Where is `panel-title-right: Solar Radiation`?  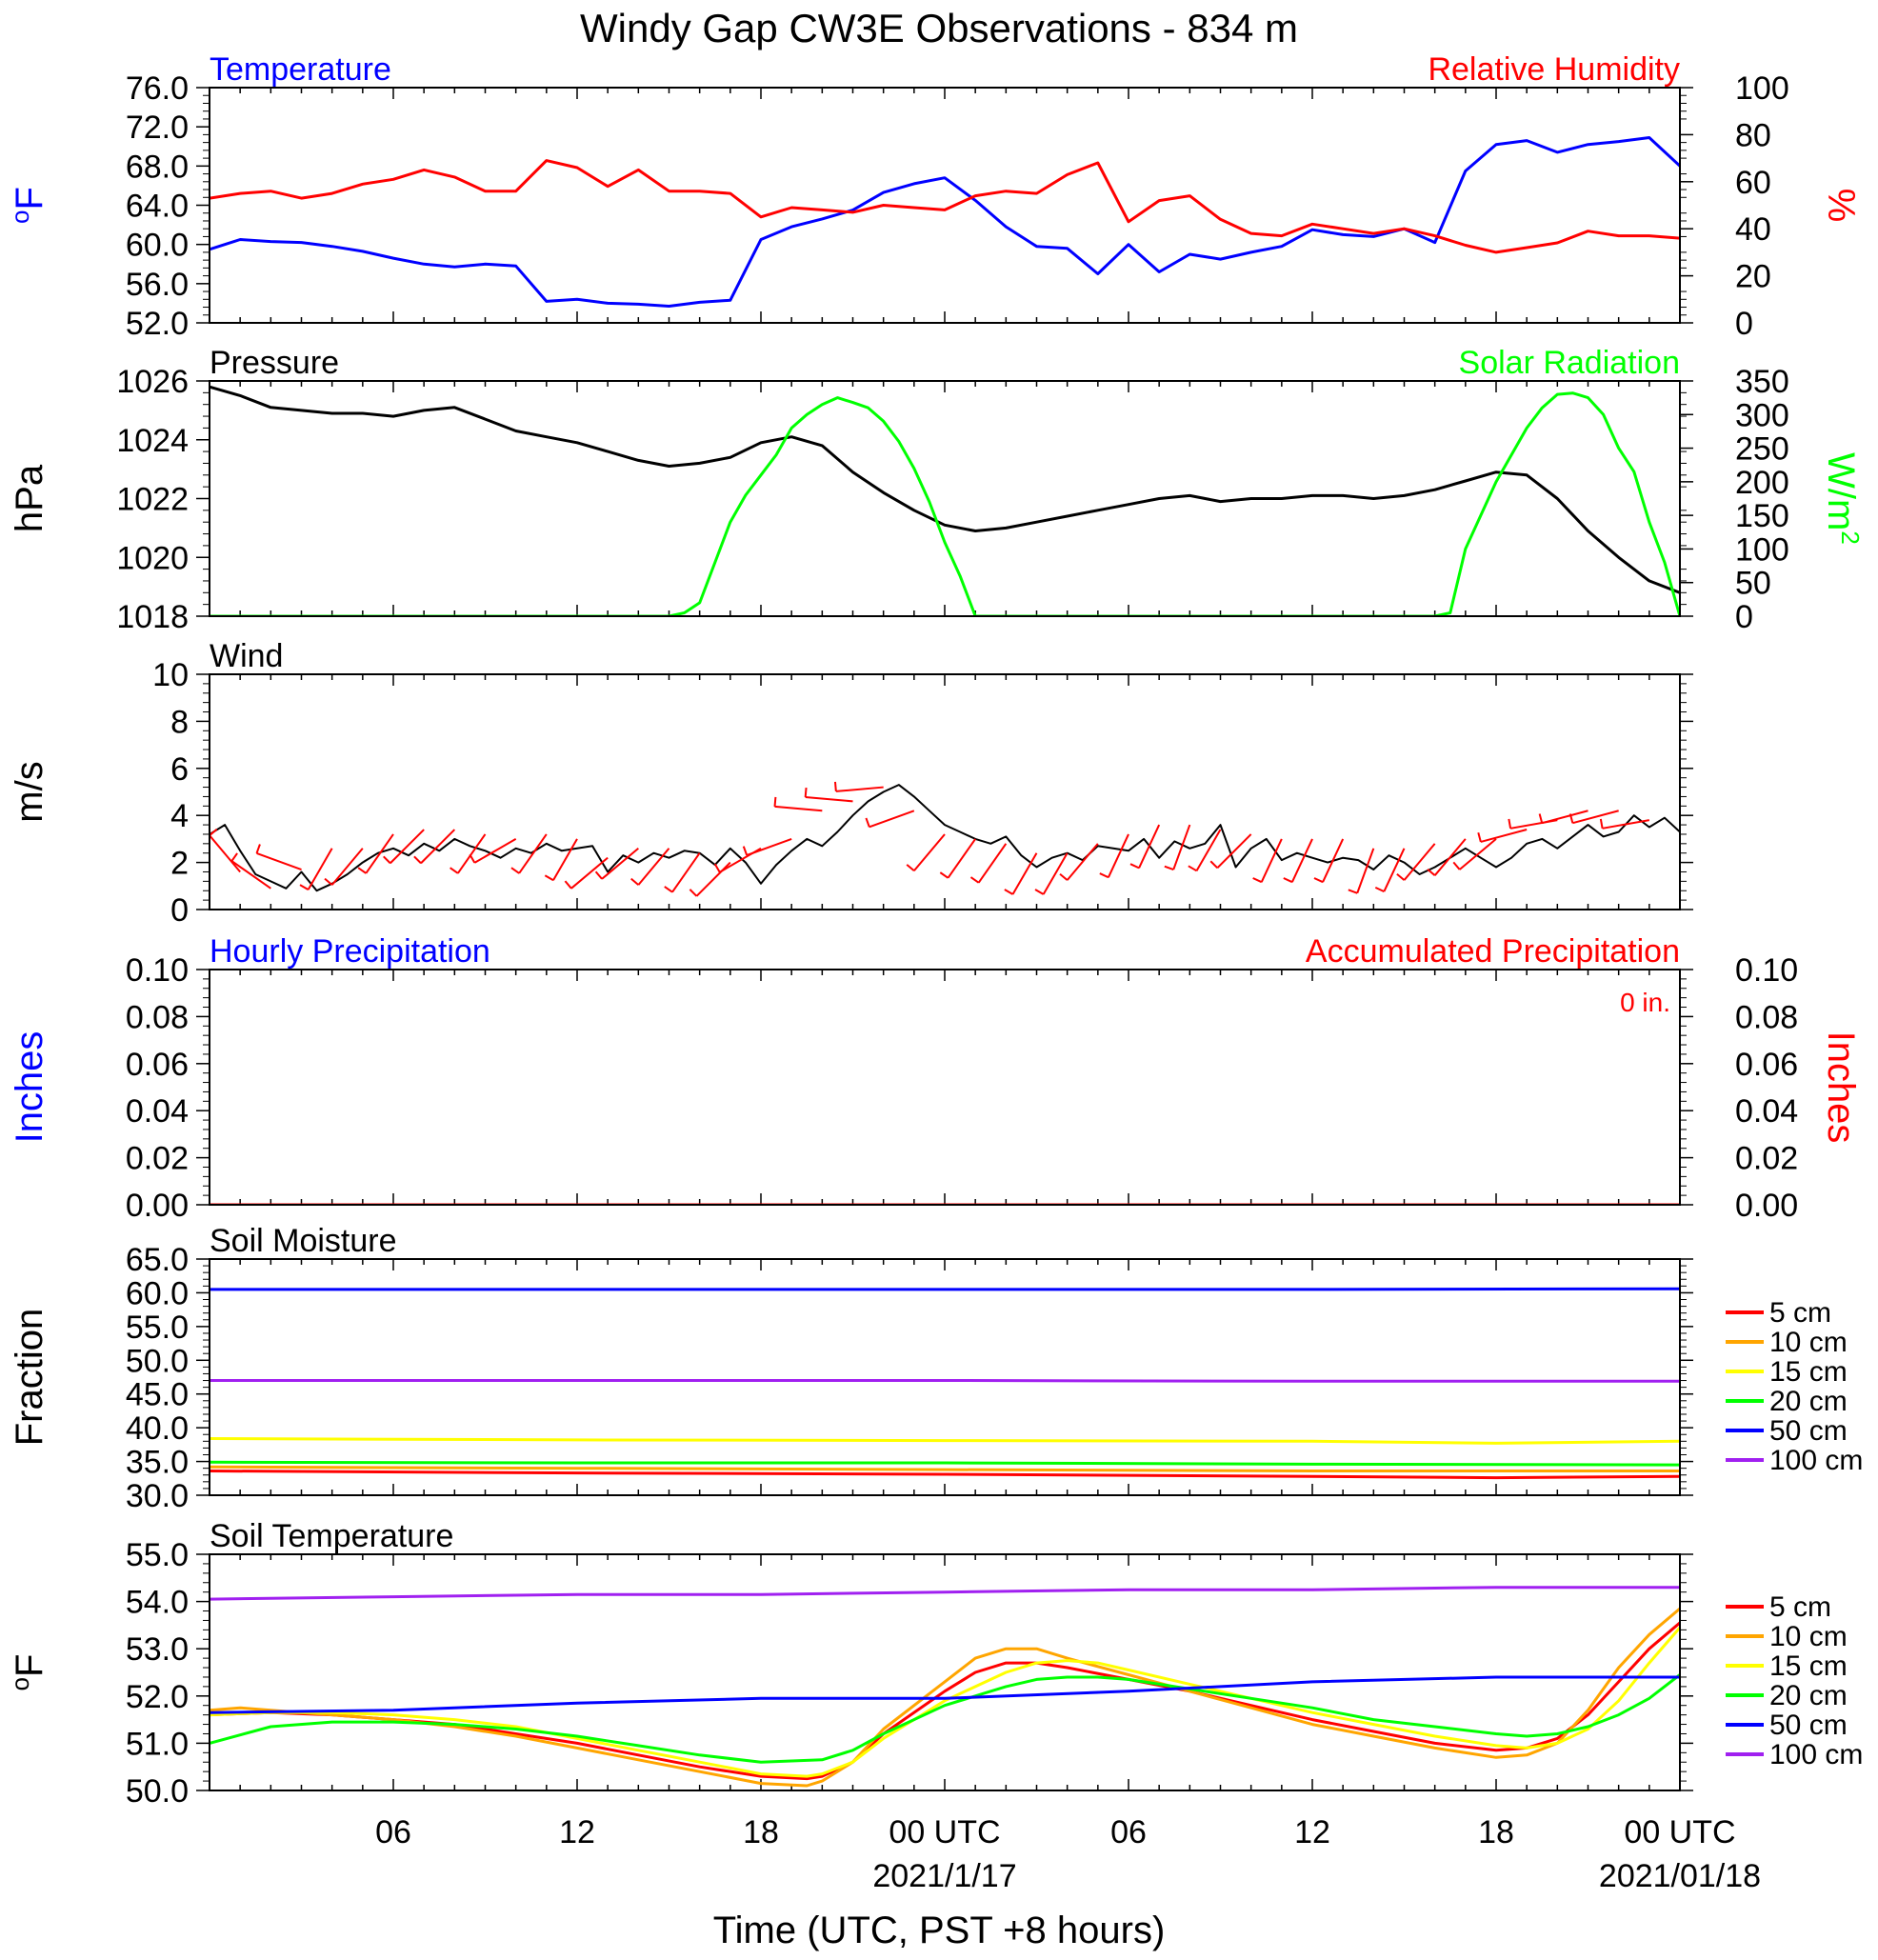 panel-title-right: Solar Radiation is located at coordinates (1569, 363).